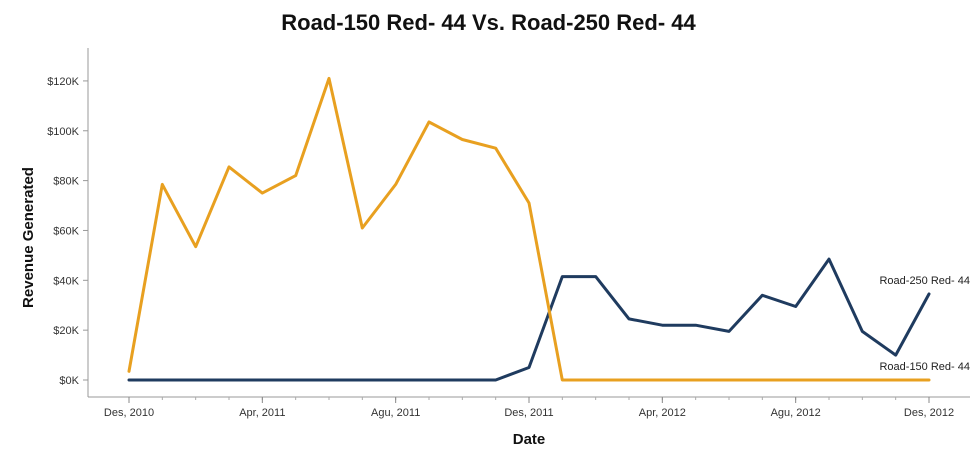  What do you see at coordinates (69, 381) in the screenshot?
I see `y-tick-label: $0K` at bounding box center [69, 381].